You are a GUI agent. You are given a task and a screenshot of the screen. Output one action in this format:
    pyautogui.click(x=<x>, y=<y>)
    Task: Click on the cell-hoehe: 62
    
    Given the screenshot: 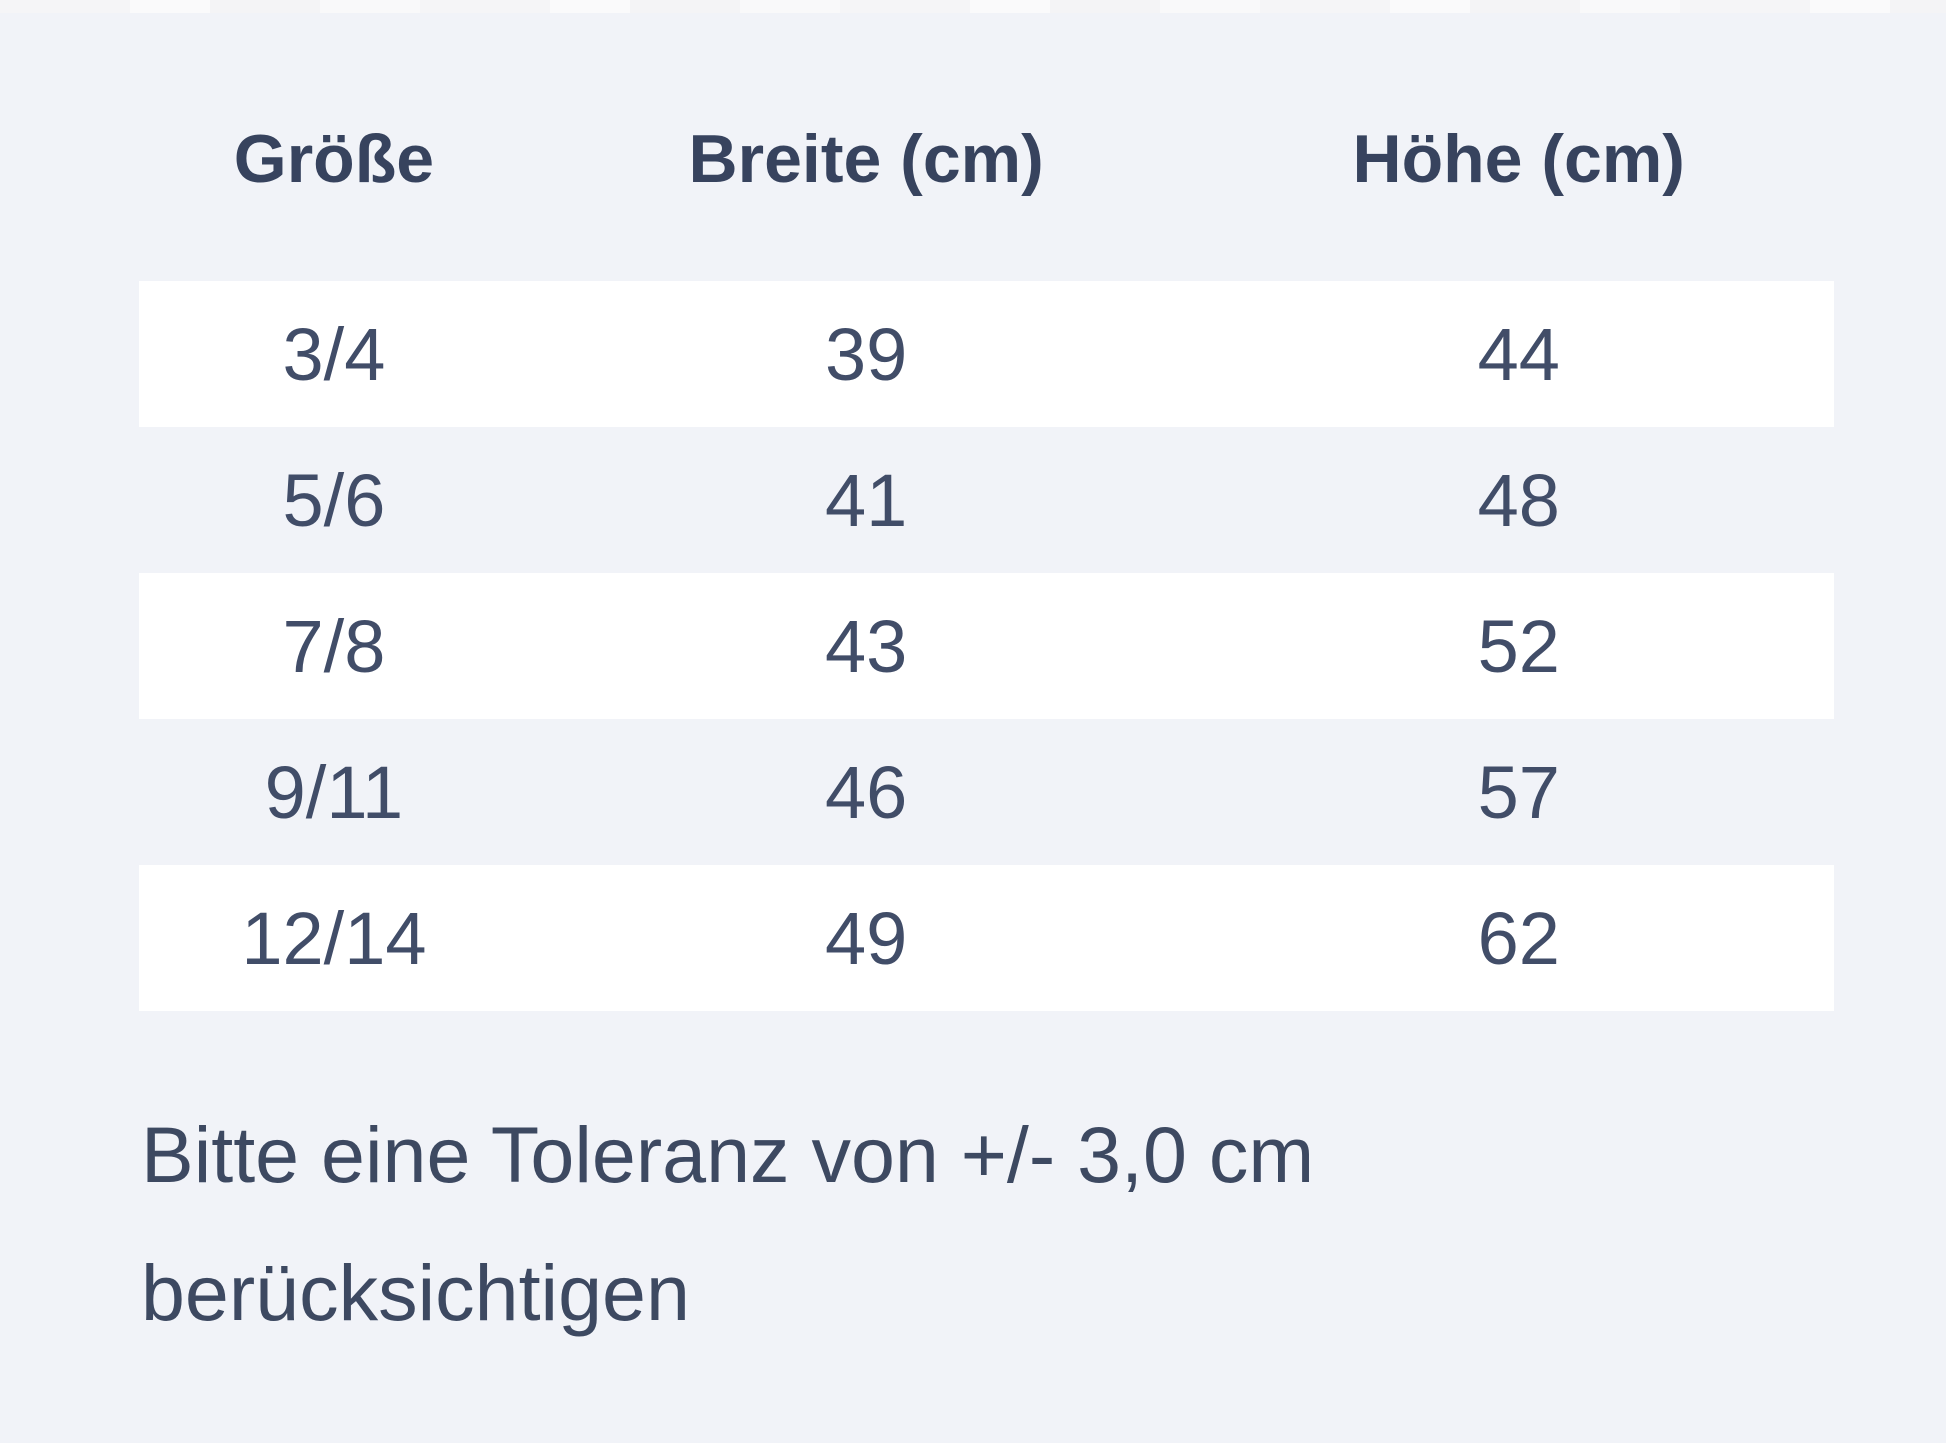 What is the action you would take?
    pyautogui.click(x=1518, y=938)
    